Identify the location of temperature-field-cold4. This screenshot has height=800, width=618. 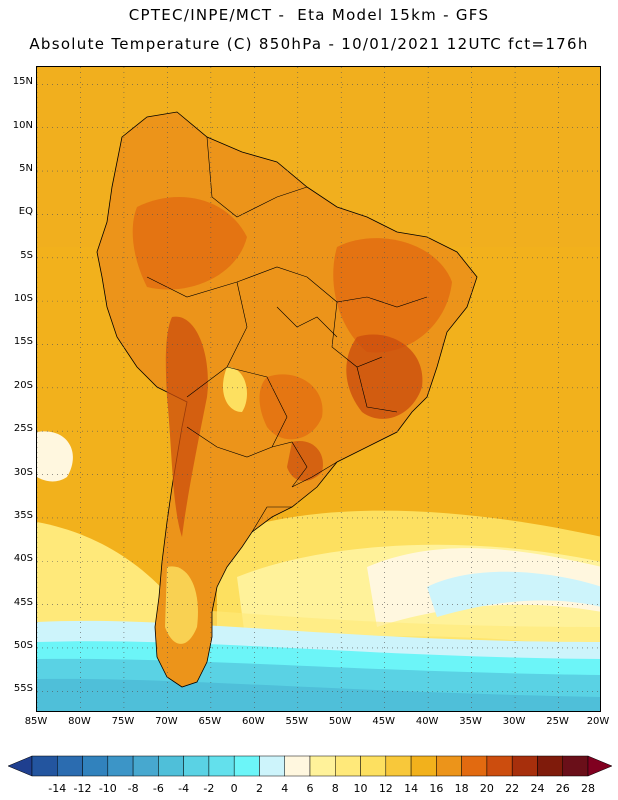
(318, 694).